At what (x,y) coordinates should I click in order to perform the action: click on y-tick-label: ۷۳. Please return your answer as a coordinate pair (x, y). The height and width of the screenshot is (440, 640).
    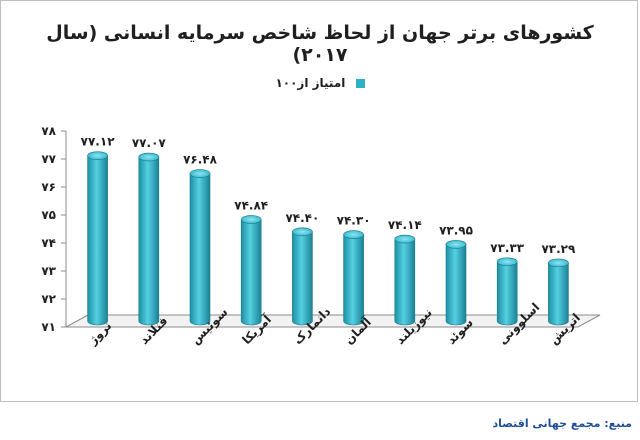
    Looking at the image, I should click on (48, 271).